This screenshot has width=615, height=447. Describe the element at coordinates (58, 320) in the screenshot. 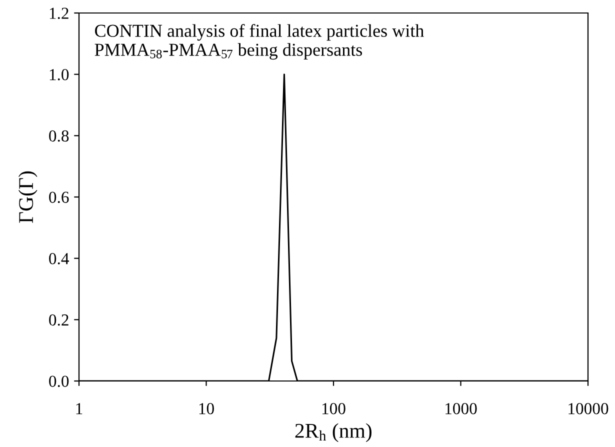

I see `y-tick-label: 0.2` at that location.